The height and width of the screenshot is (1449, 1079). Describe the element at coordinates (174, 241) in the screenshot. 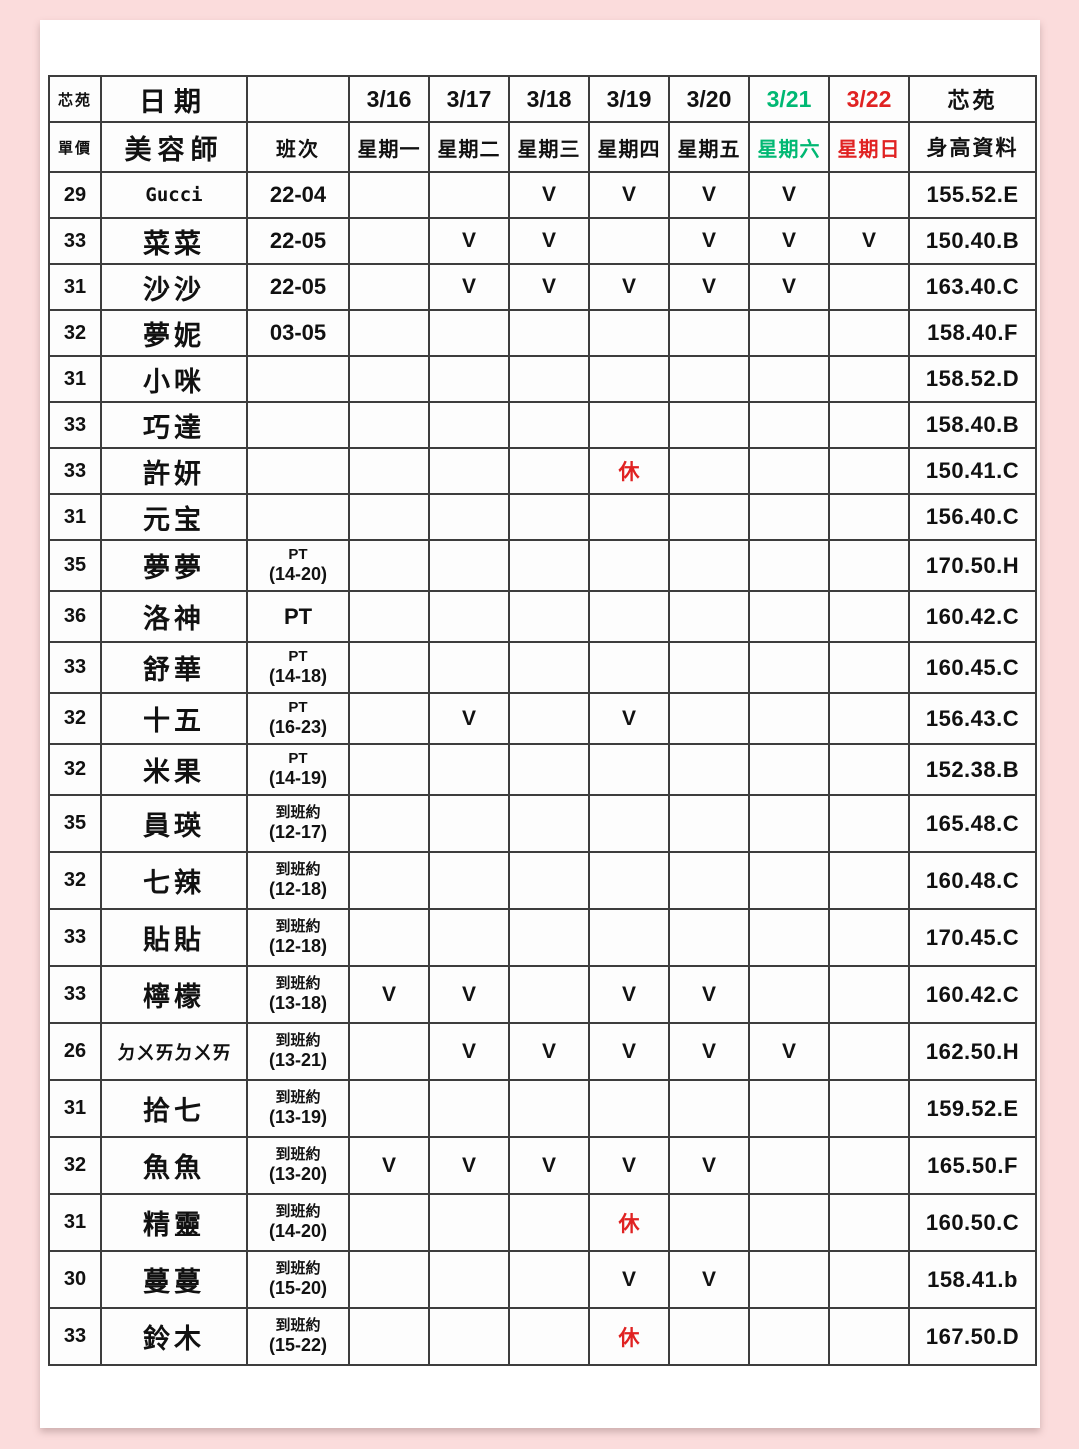

I see `name-cell: 菜菜` at that location.